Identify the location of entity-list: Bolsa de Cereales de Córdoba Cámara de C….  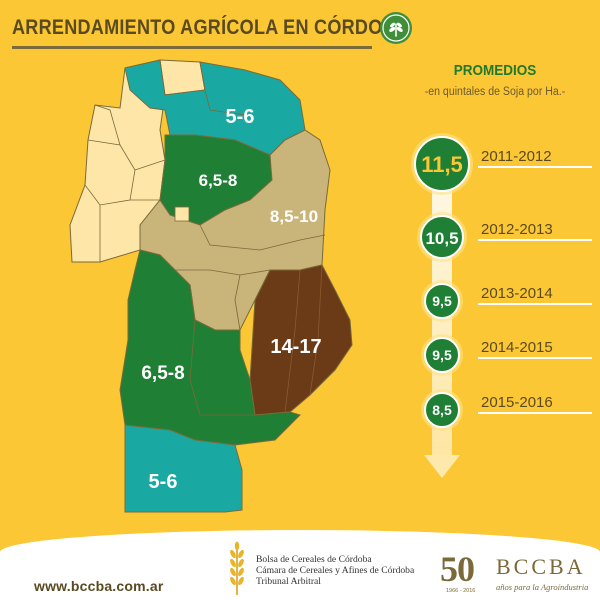
(335, 570).